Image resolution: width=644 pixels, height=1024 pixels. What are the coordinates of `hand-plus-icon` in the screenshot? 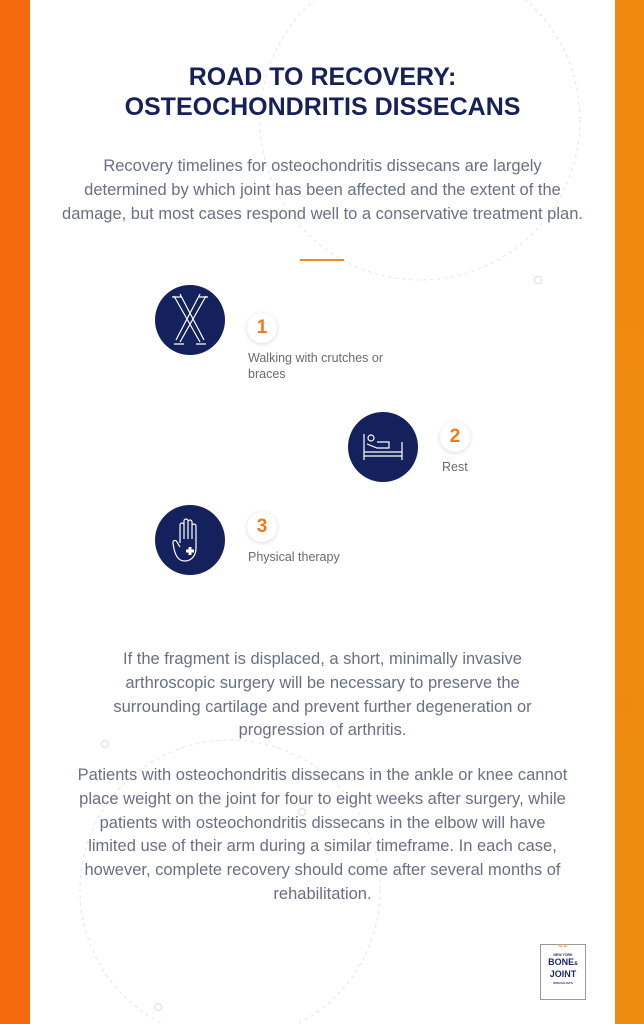 It's located at (190, 540).